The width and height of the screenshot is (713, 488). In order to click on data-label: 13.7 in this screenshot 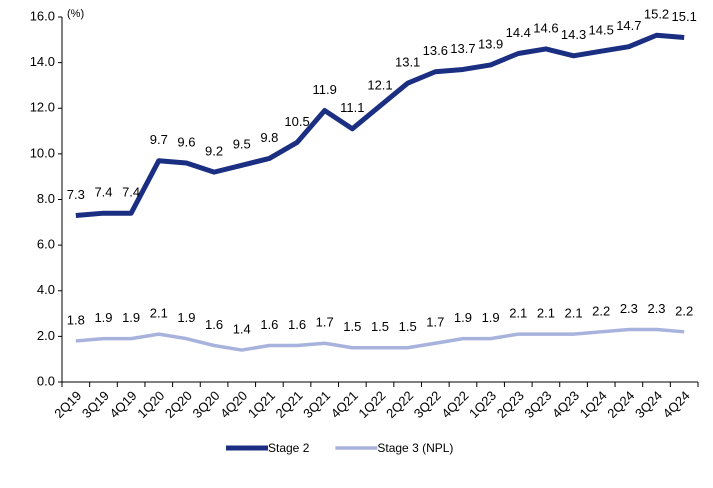, I will do `click(462, 48)`.